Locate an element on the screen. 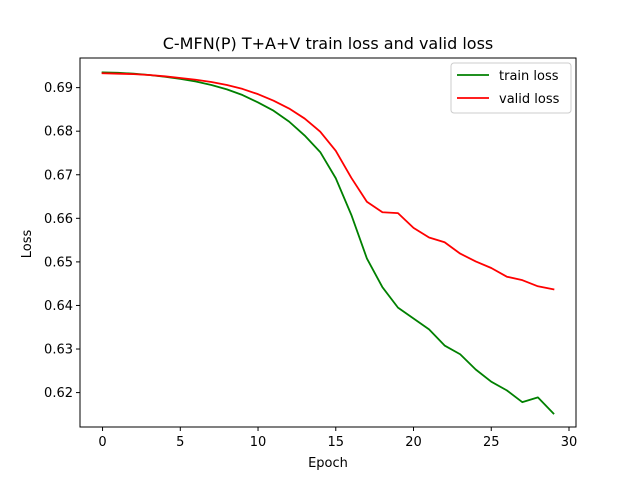 This screenshot has width=640, height=480. x-tick-label: 20 is located at coordinates (413, 442).